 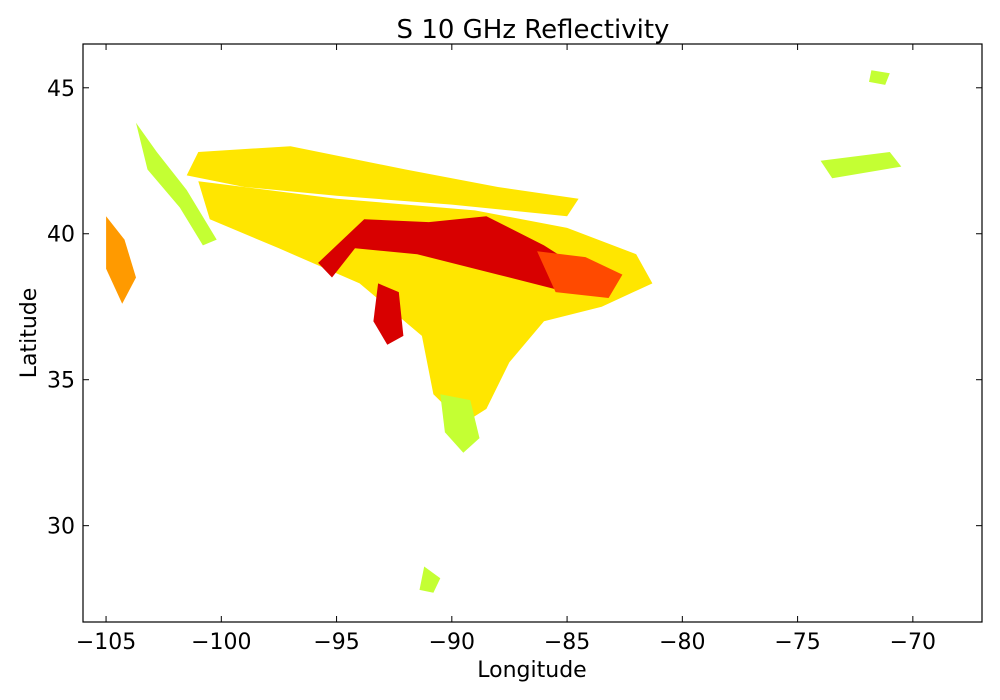 What do you see at coordinates (861, 165) in the screenshot?
I see `reflectivity-region-northeast-cells` at bounding box center [861, 165].